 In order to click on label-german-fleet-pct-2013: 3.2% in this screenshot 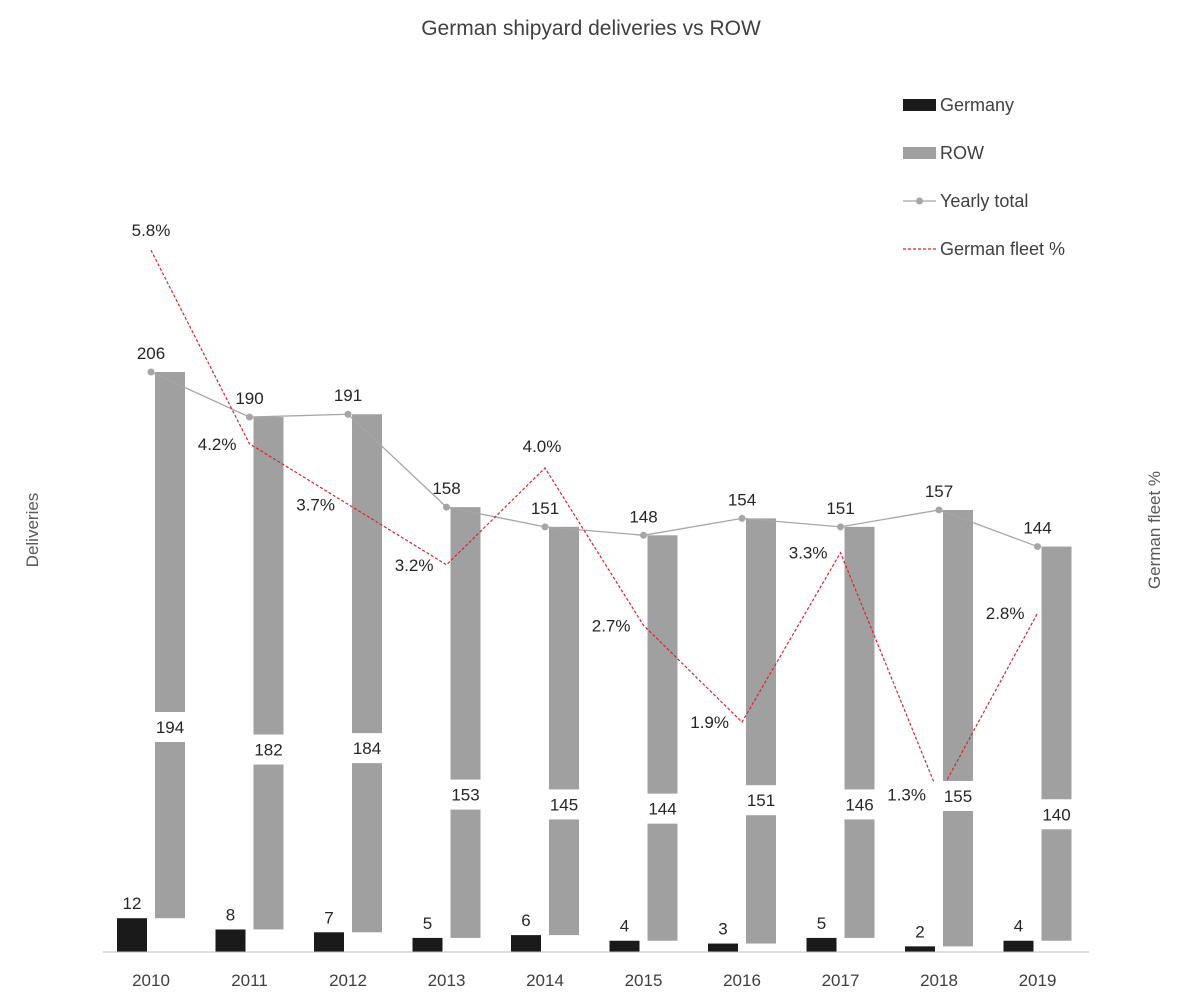, I will do `click(414, 565)`.